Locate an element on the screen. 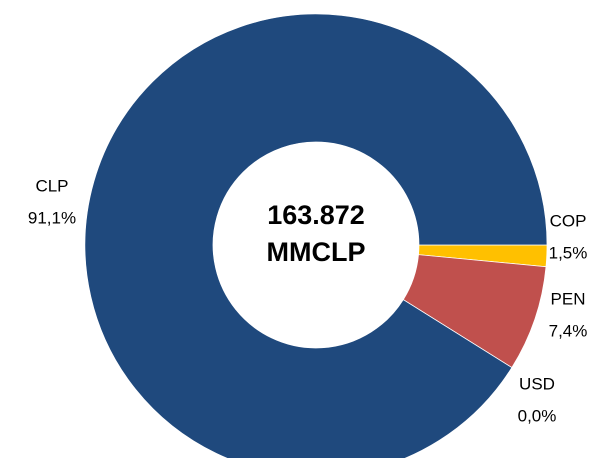 The image size is (616, 458). slice-label: PEN is located at coordinates (568, 298).